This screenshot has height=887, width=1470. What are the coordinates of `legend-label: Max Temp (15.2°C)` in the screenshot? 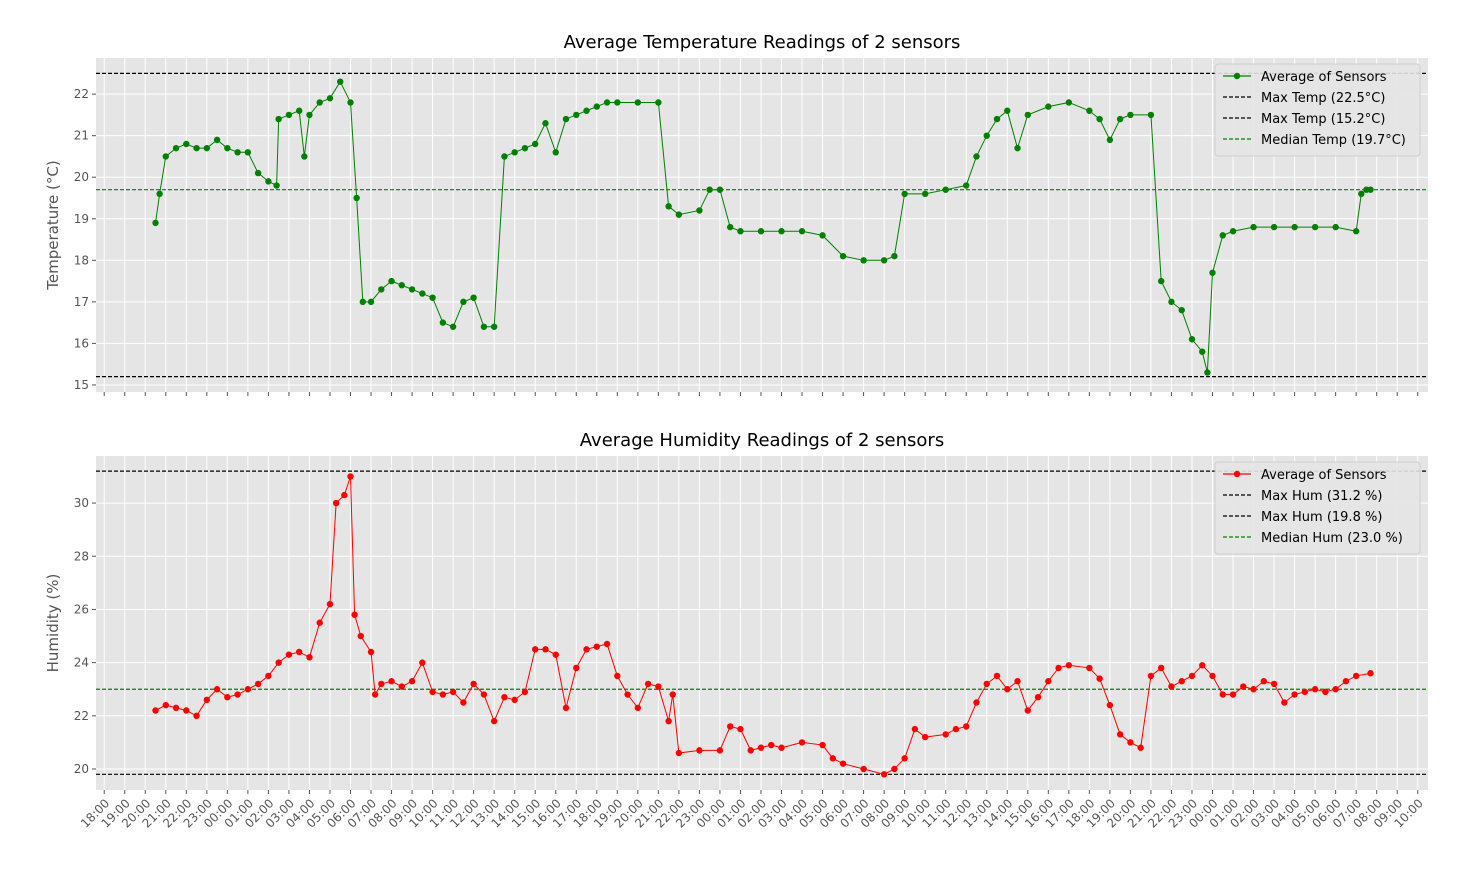 It's located at (1323, 119).